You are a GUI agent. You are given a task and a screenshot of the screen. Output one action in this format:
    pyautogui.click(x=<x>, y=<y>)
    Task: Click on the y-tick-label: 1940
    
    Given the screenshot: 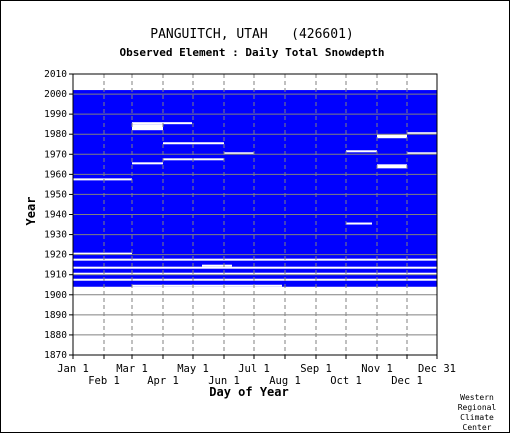 What is the action you would take?
    pyautogui.click(x=55, y=215)
    